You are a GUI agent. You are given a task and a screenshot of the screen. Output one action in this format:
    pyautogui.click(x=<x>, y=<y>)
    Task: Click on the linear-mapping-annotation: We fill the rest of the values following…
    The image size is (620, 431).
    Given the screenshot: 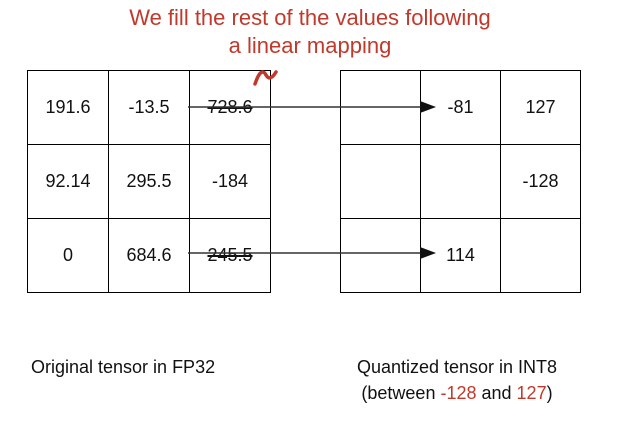 What is the action you would take?
    pyautogui.click(x=310, y=32)
    